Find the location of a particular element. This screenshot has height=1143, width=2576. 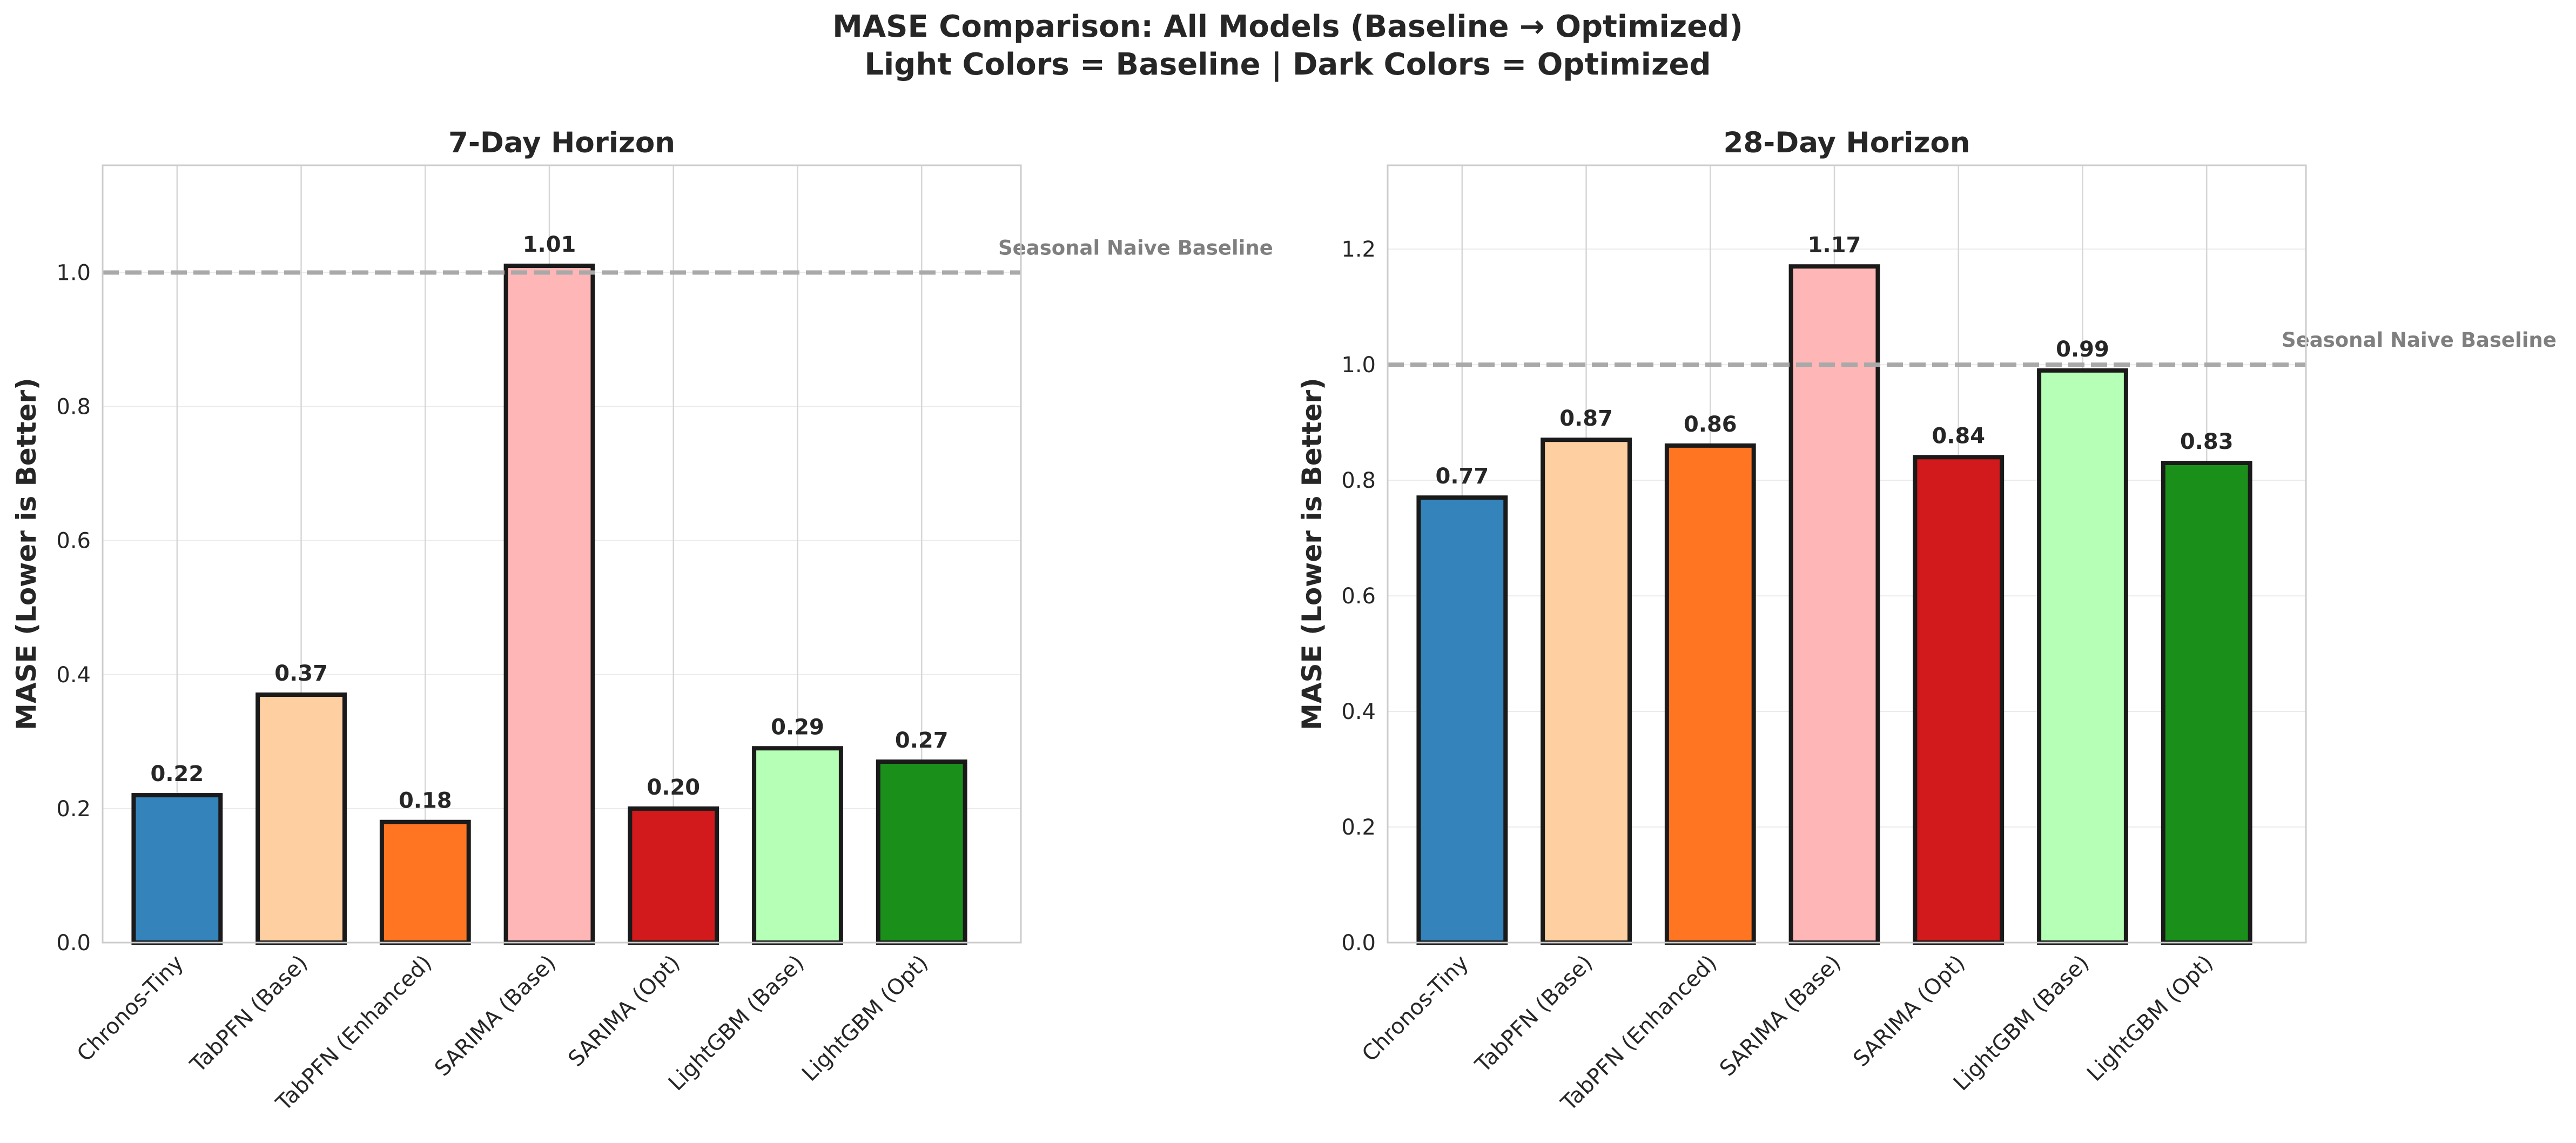

bar-value-label: 0.22 is located at coordinates (177, 774).